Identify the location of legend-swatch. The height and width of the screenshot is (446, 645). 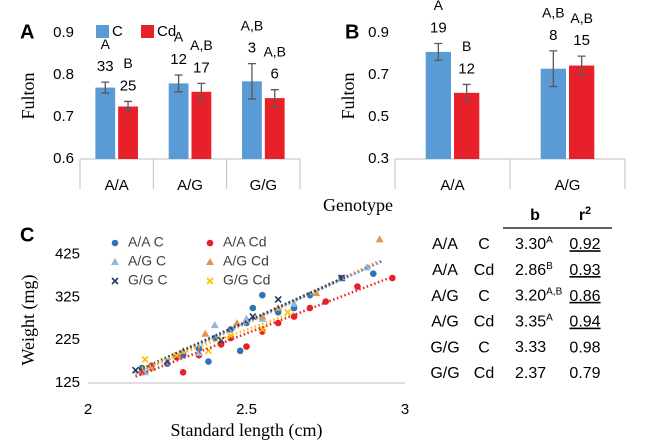
(147, 31).